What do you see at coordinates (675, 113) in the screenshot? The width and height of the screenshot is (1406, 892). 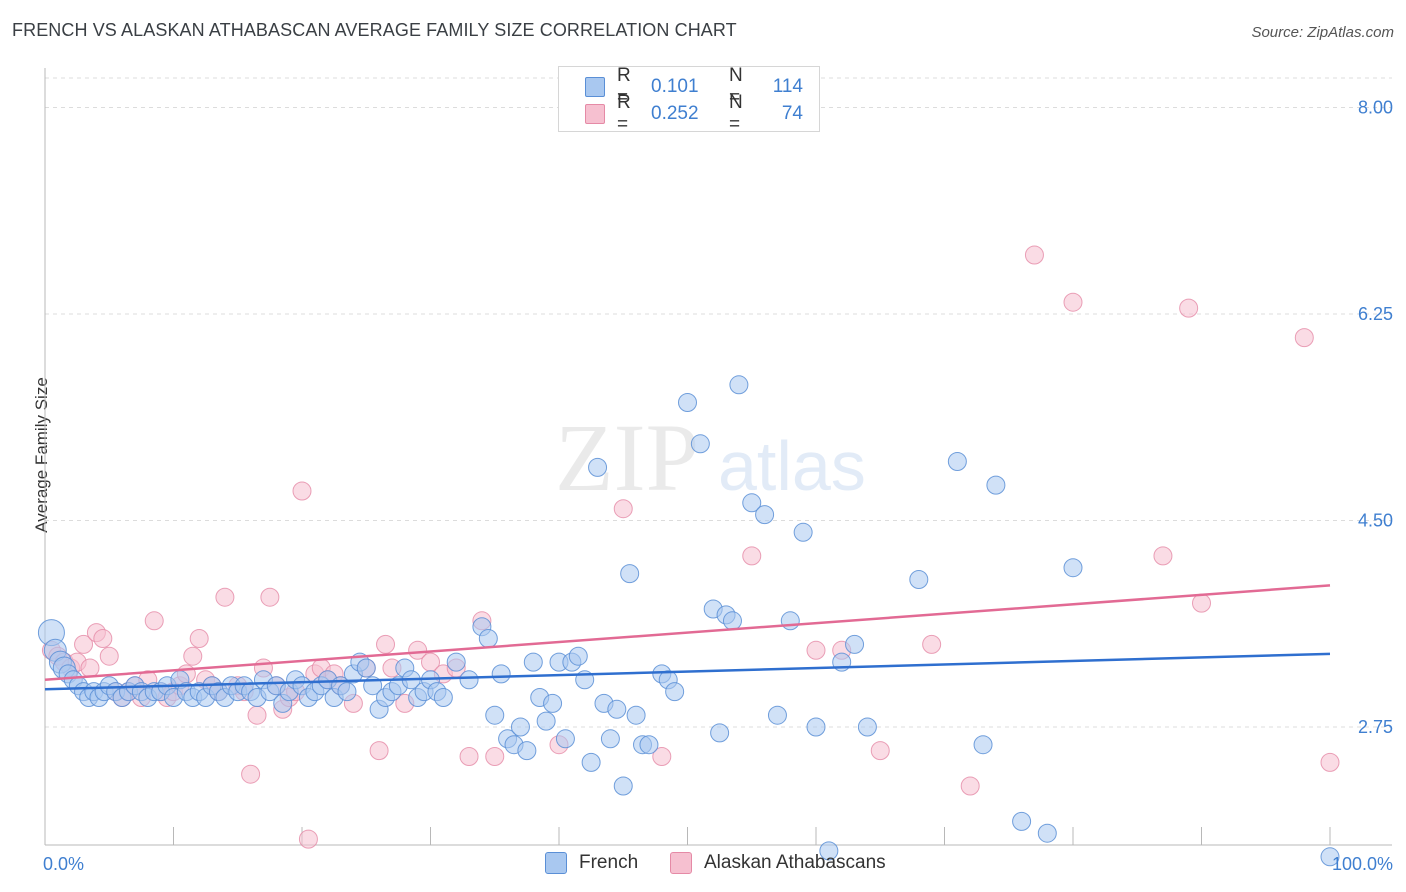 I see `alaskan-r-value: 0.252` at bounding box center [675, 113].